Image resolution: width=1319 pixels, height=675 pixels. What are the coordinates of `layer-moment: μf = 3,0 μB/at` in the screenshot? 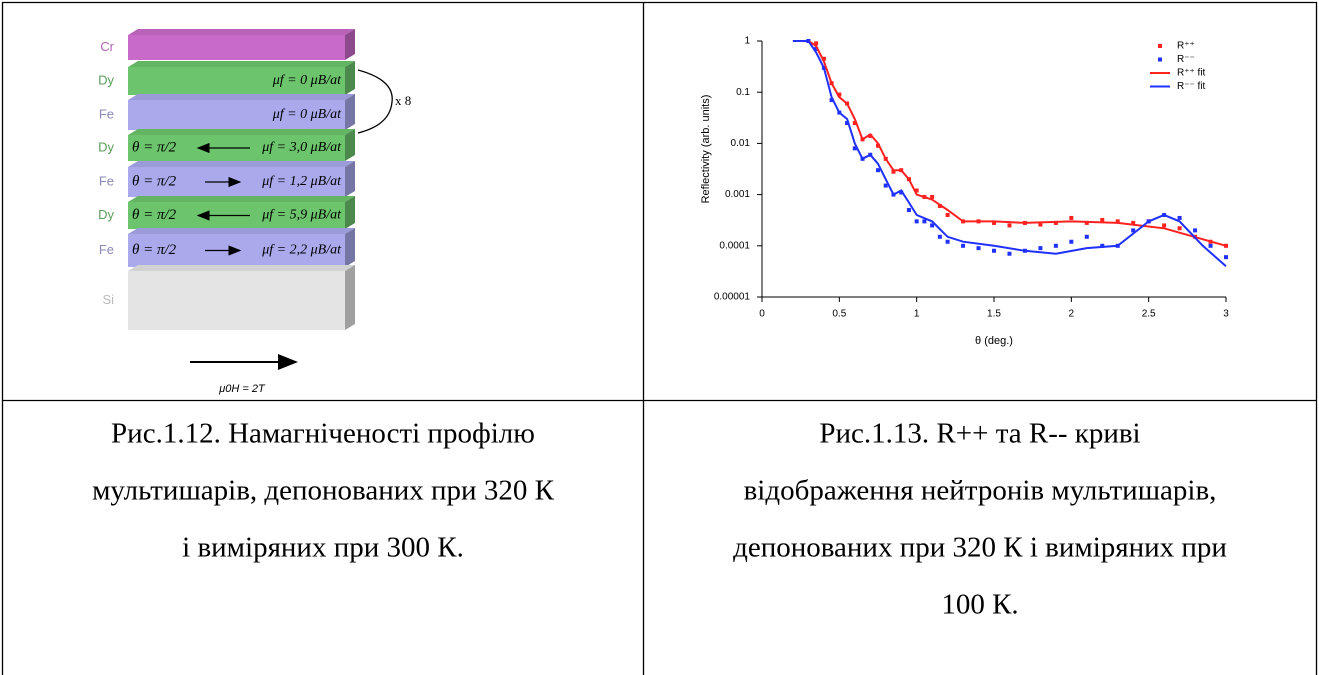 It's located at (301, 147).